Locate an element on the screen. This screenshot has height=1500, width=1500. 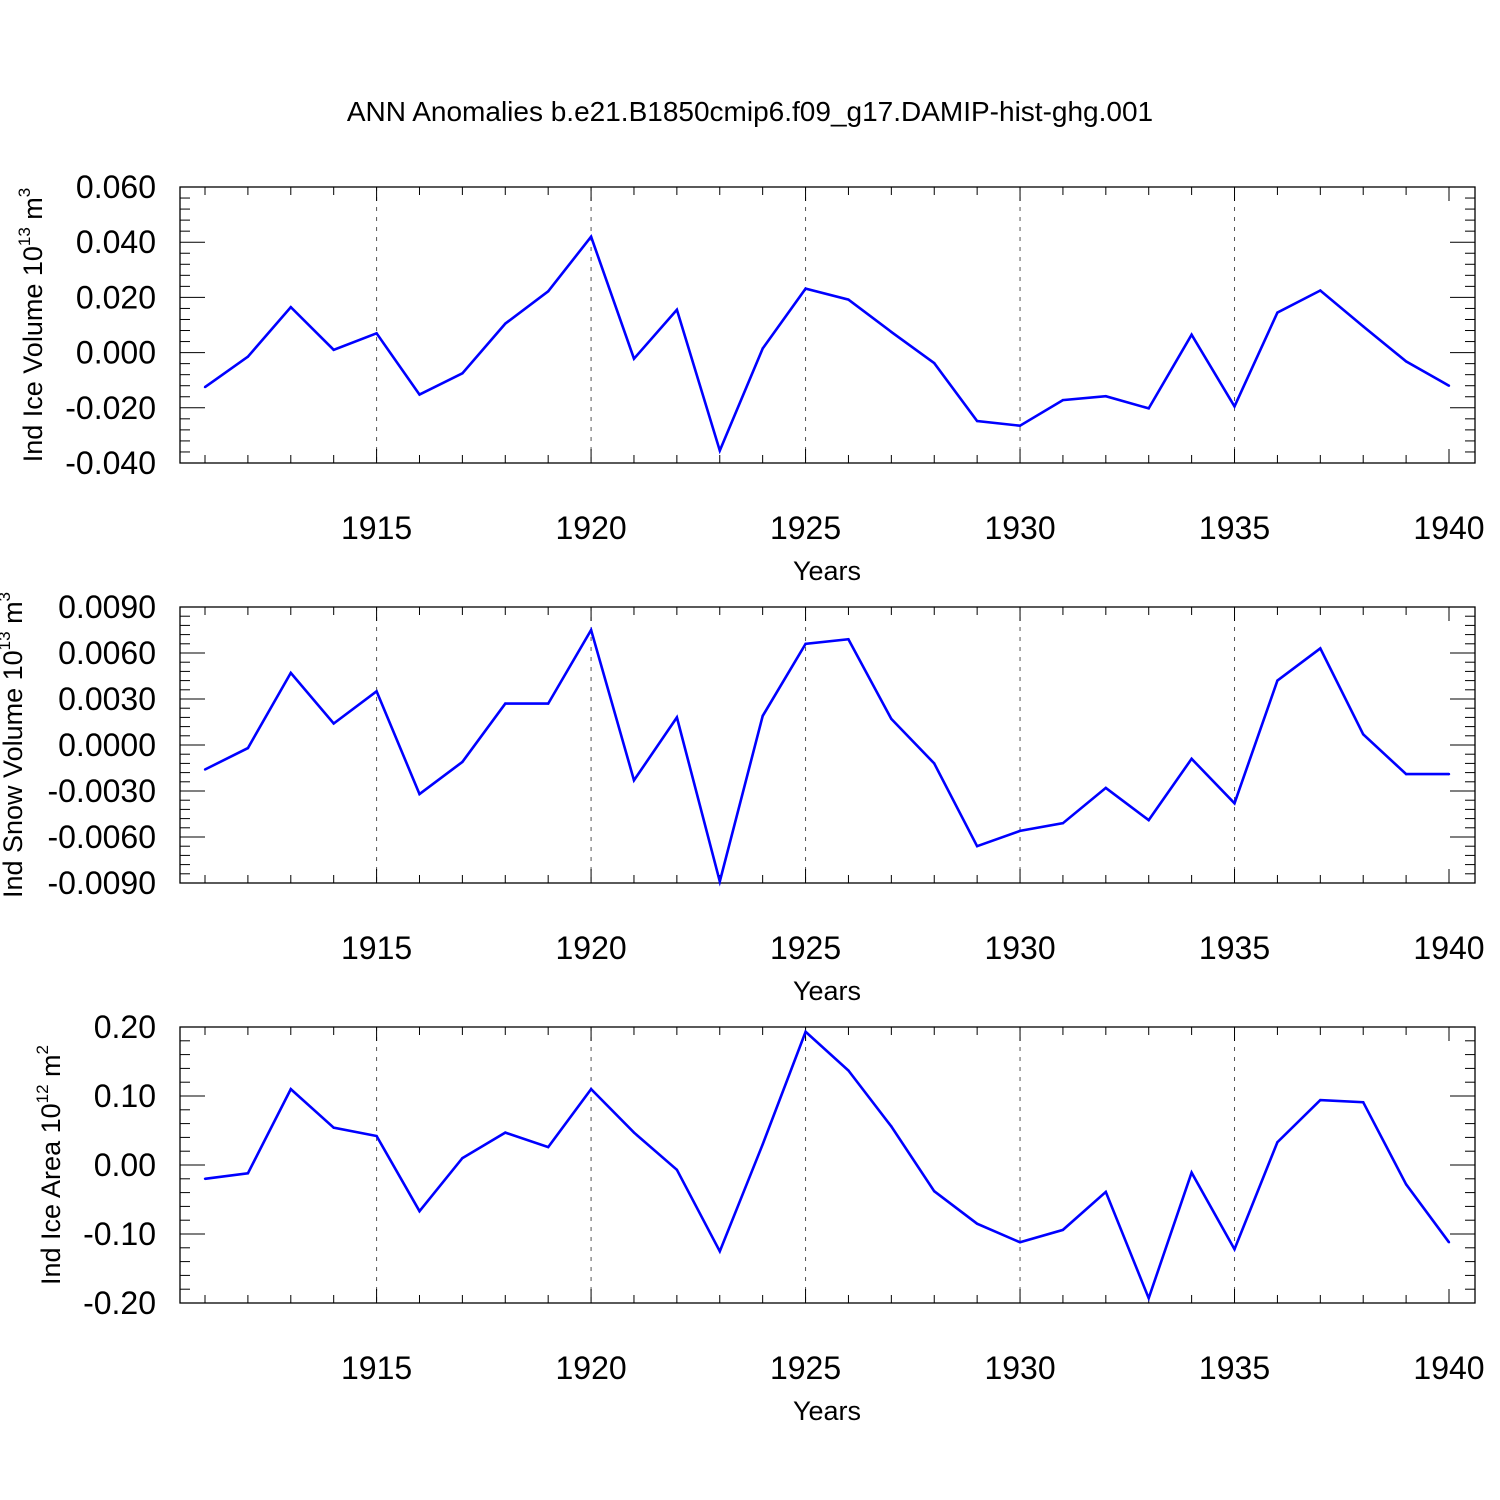
y-tick-label: -0.040 is located at coordinates (110, 463).